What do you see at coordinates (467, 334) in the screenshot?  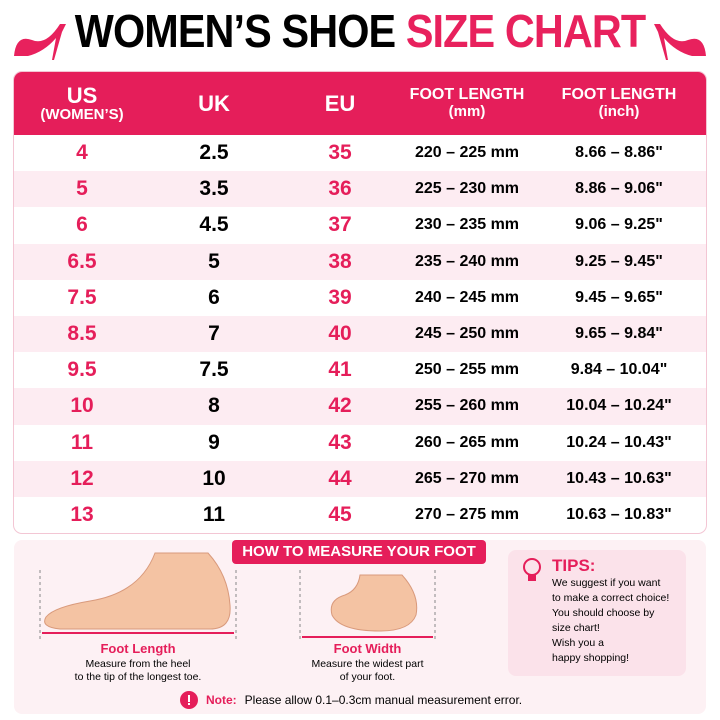 I see `table-cell: 245 – 250 mm` at bounding box center [467, 334].